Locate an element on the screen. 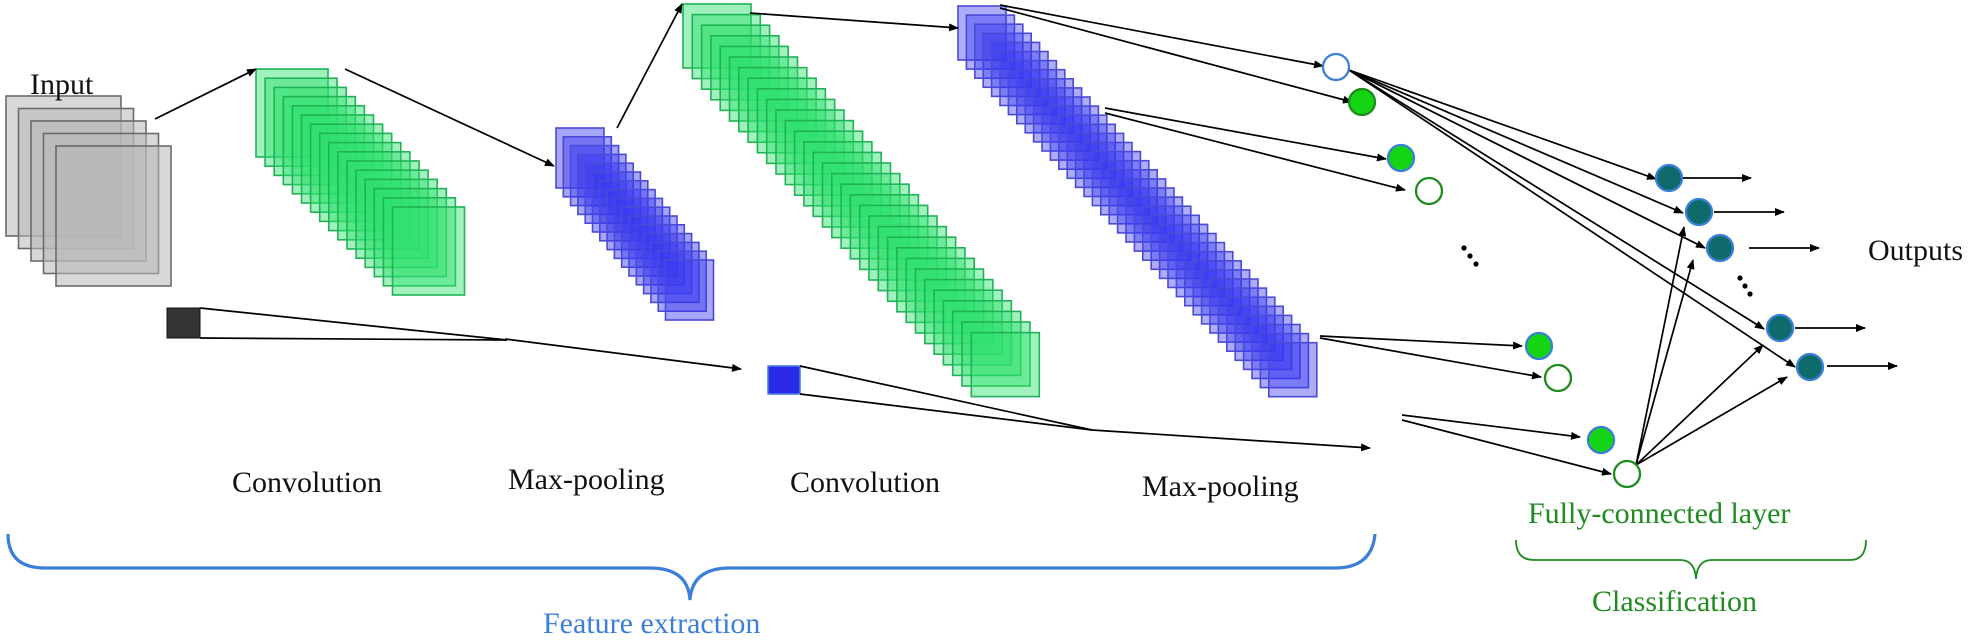 Image resolution: width=1983 pixels, height=643 pixels. label-max-pooling-2: Max-pooling is located at coordinates (1220, 486).